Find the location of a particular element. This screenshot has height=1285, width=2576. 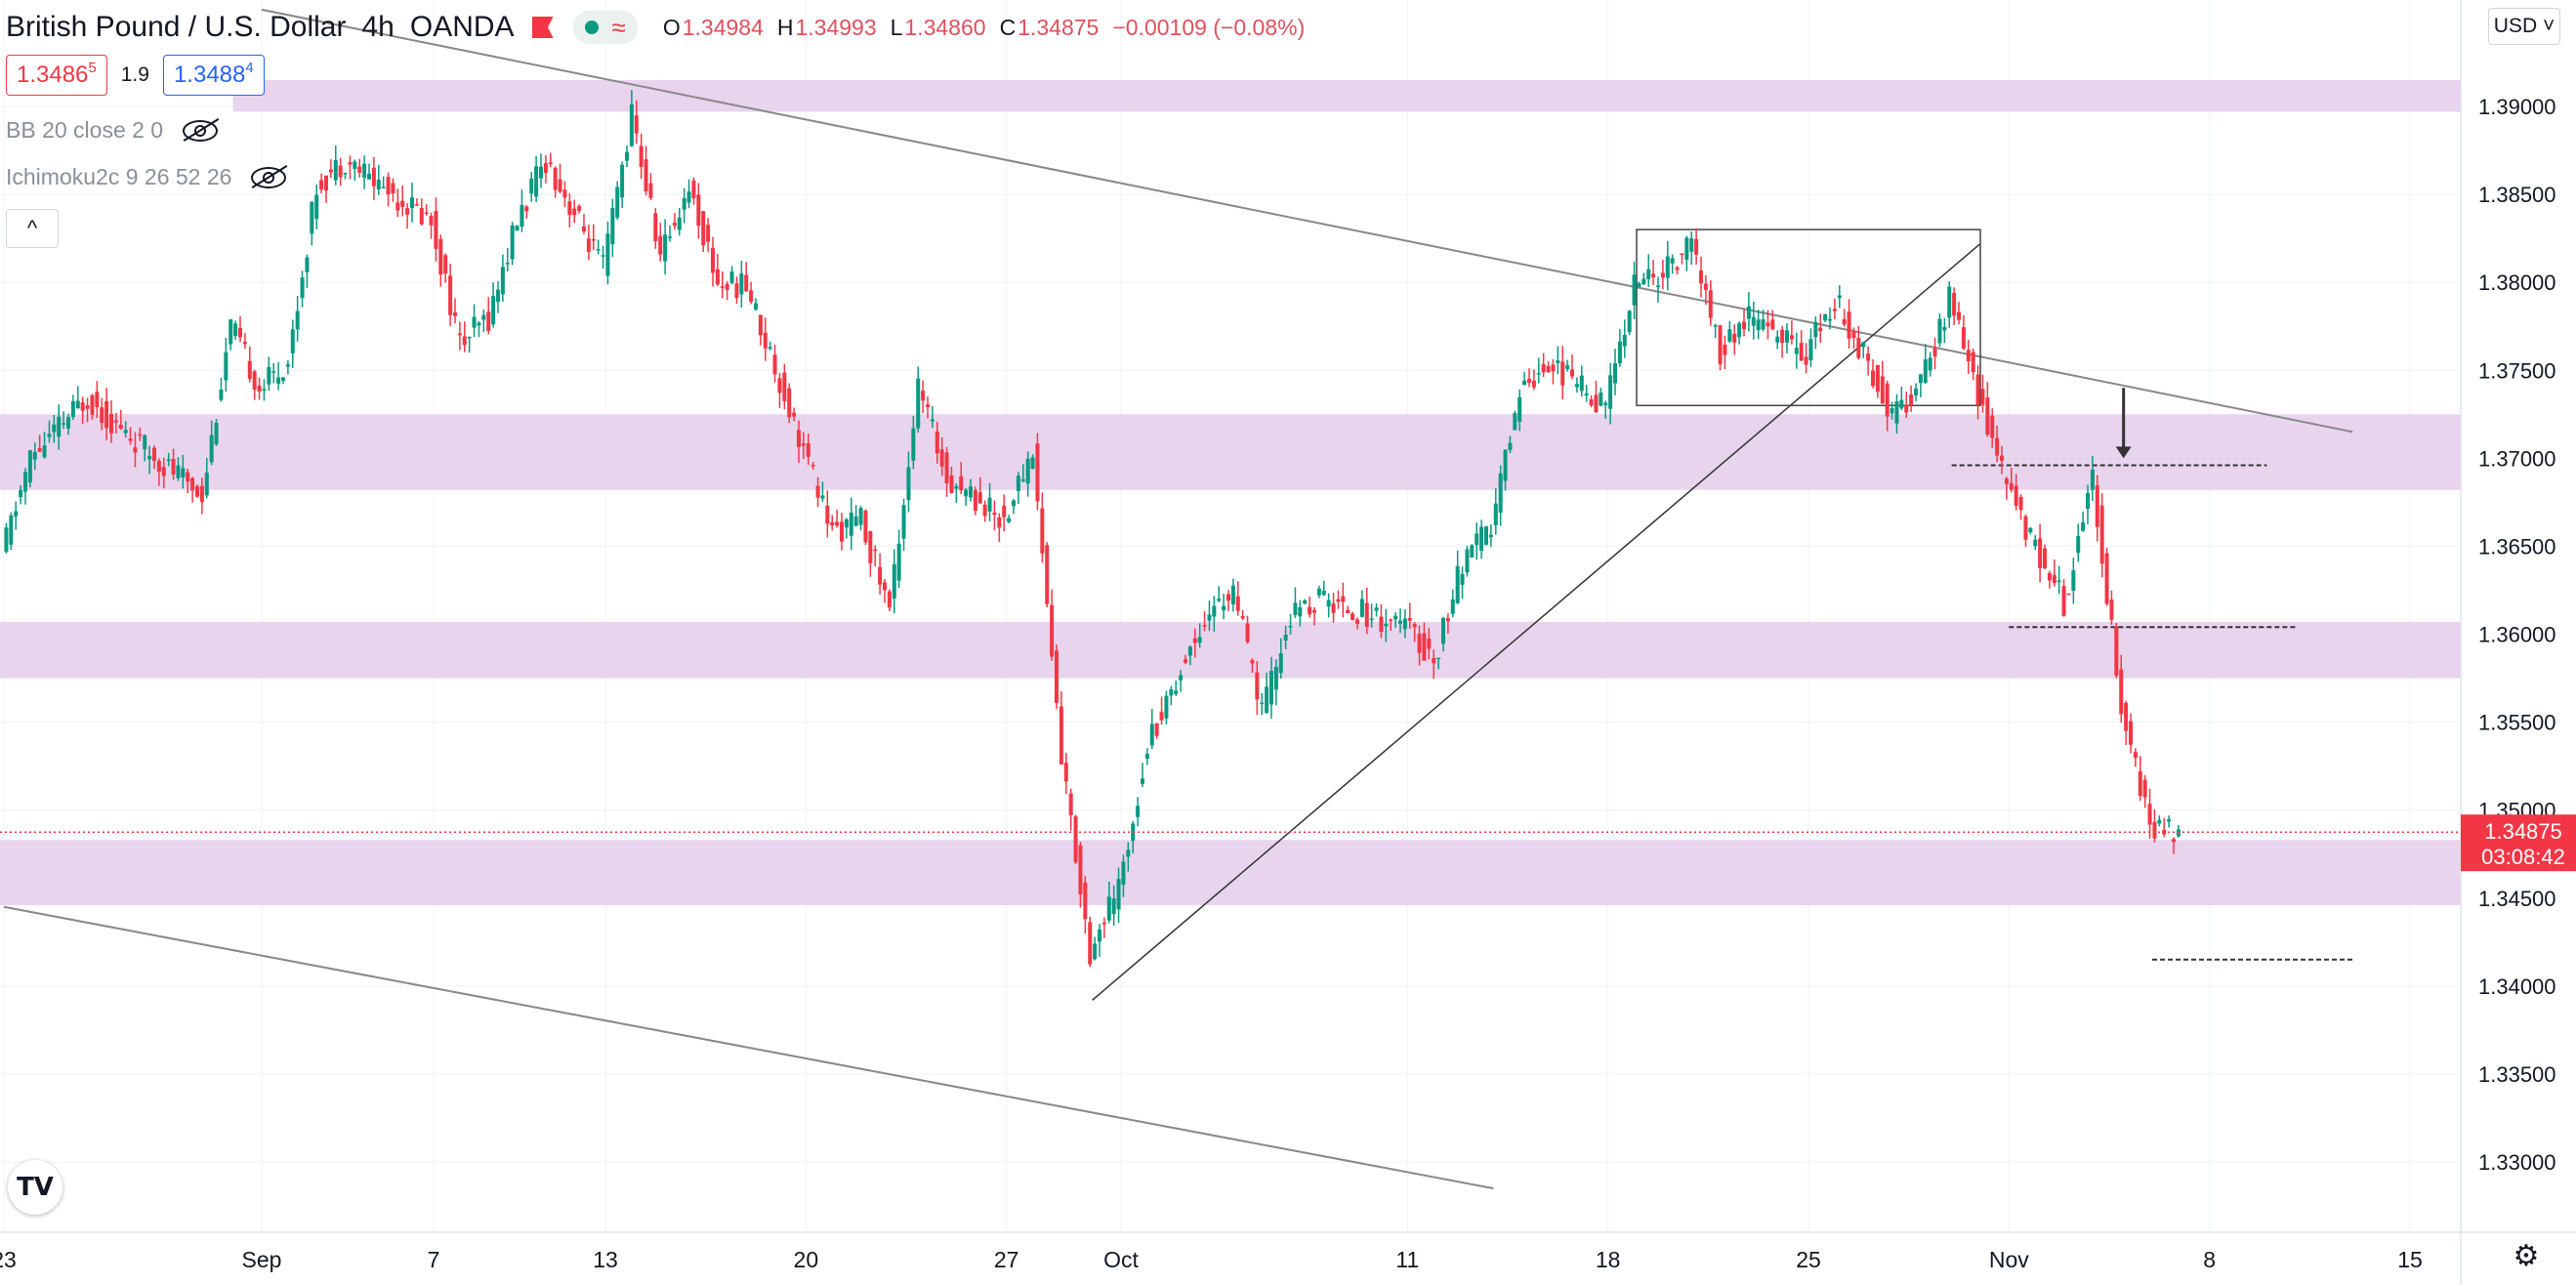

interval-label: 4h is located at coordinates (378, 27).